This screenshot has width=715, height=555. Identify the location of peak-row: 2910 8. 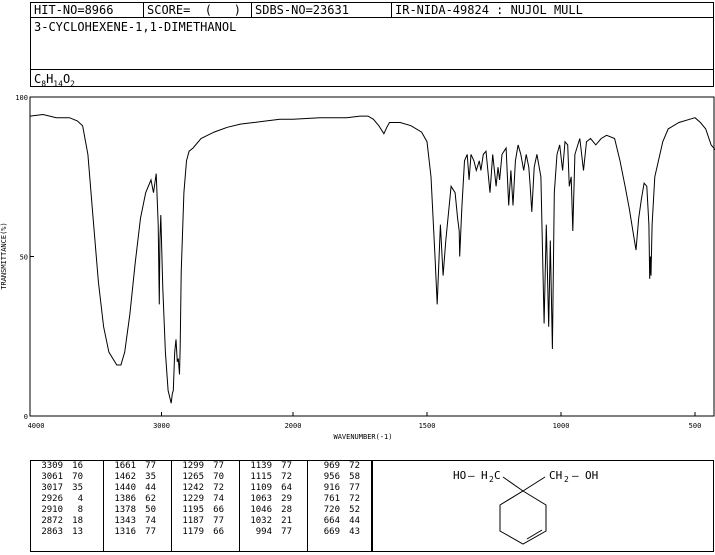
(67, 510).